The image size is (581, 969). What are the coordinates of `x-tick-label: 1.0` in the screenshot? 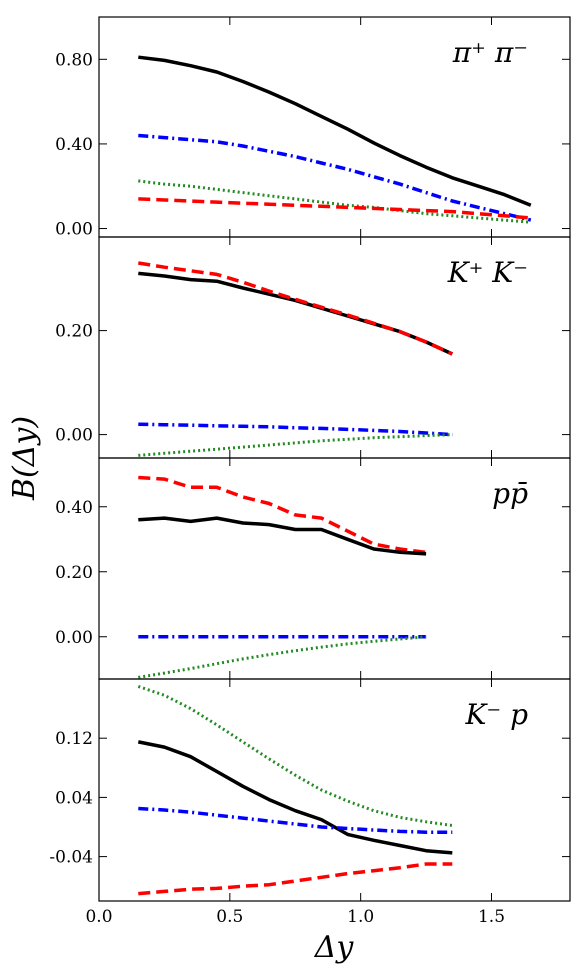 It's located at (360, 917).